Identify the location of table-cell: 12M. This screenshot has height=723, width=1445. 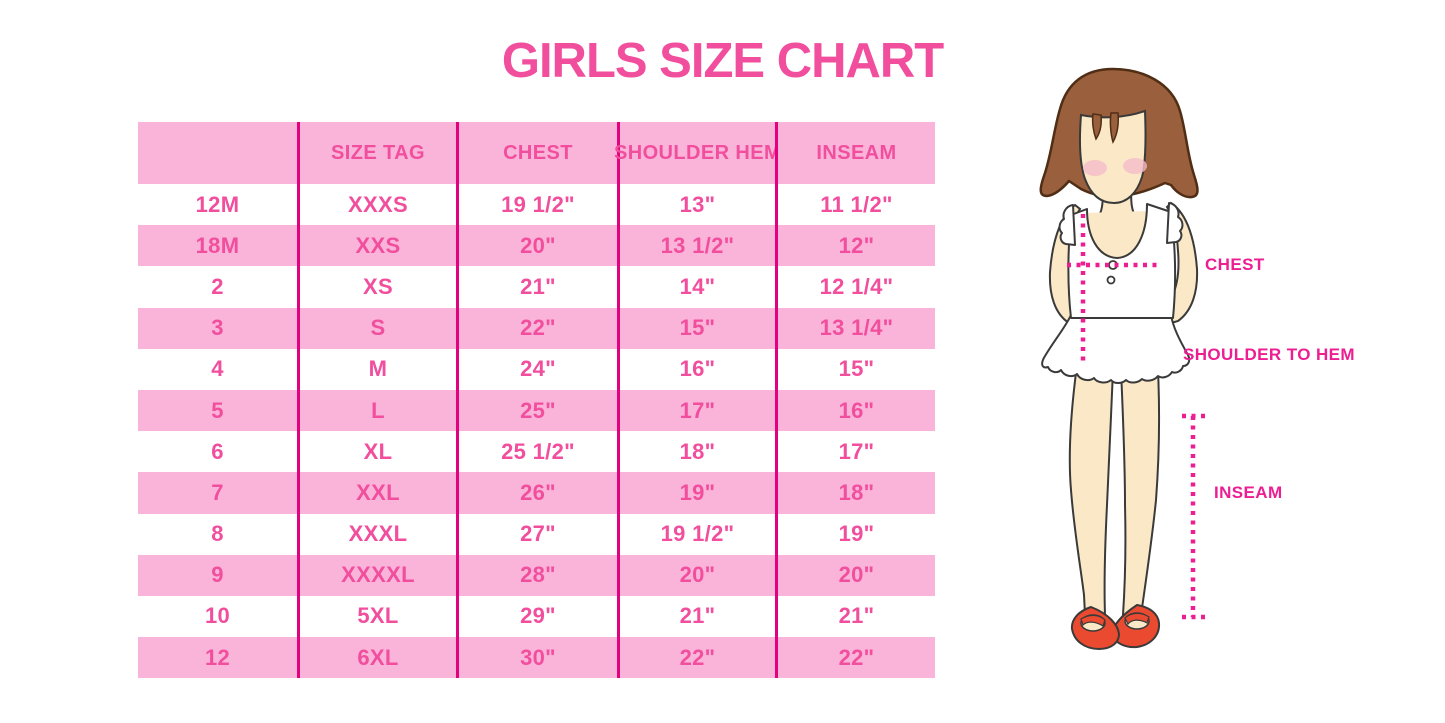
(217, 204).